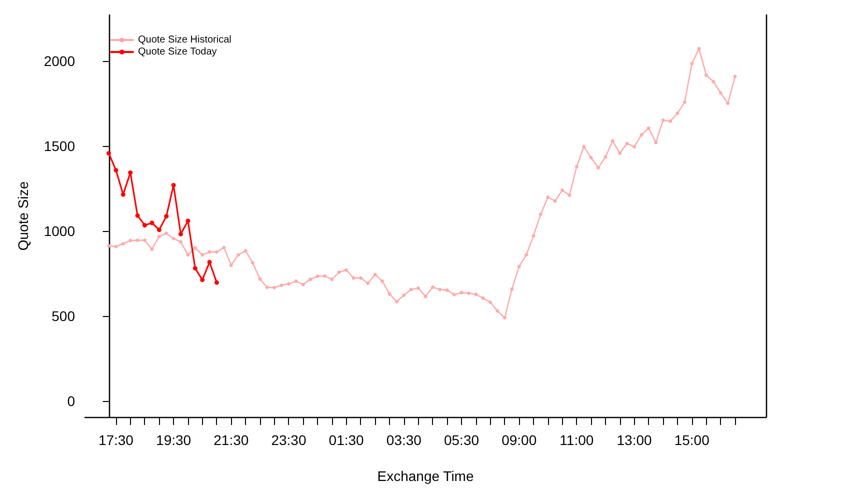 The width and height of the screenshot is (850, 500). Describe the element at coordinates (634, 440) in the screenshot. I see `x-tick-label: 13:00` at that location.